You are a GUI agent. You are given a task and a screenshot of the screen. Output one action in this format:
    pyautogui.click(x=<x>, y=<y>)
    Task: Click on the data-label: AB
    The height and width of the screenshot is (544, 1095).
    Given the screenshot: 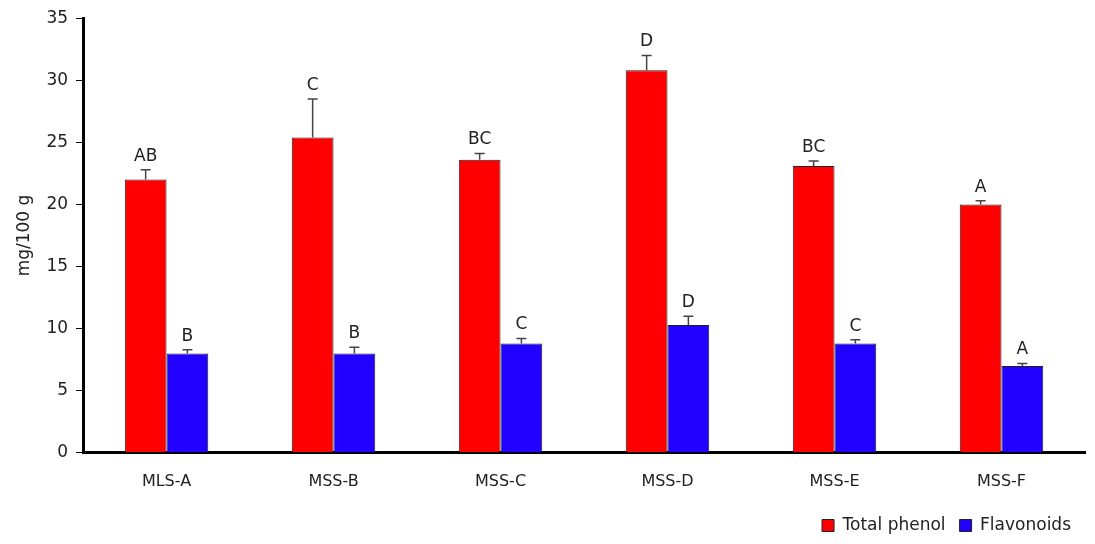 What is the action you would take?
    pyautogui.click(x=146, y=154)
    